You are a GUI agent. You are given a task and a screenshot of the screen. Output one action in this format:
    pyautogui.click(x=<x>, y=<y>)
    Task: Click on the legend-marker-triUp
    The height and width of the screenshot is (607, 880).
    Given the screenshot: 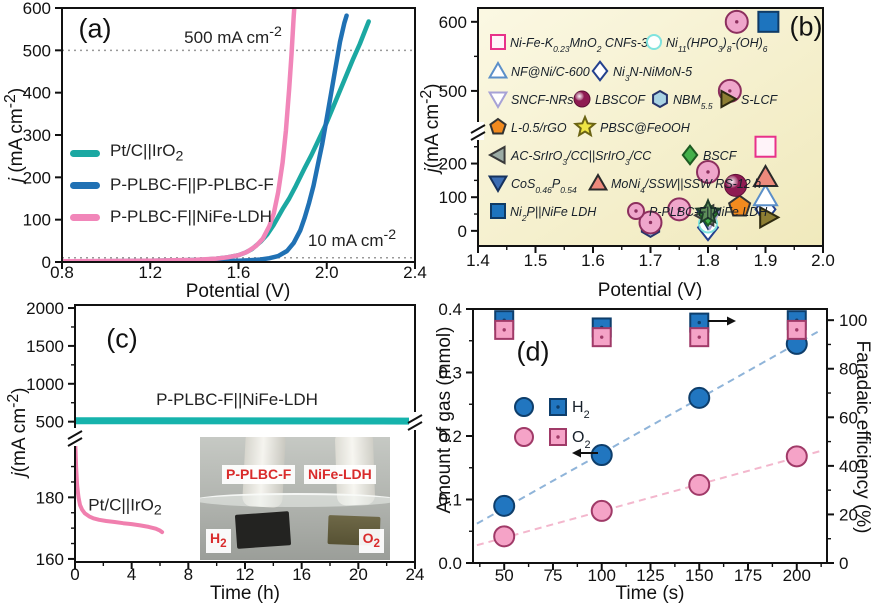 What is the action you would take?
    pyautogui.click(x=498, y=69)
    